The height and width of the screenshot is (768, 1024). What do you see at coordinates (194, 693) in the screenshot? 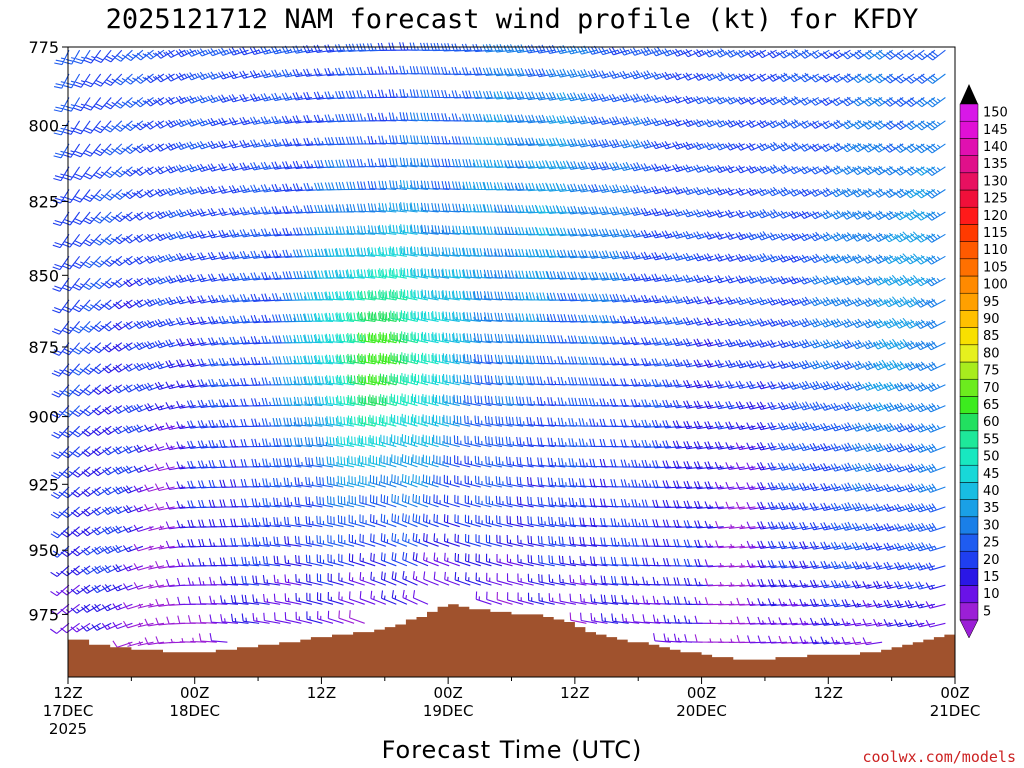
I see `x-tick-label: 00Z` at bounding box center [194, 693].